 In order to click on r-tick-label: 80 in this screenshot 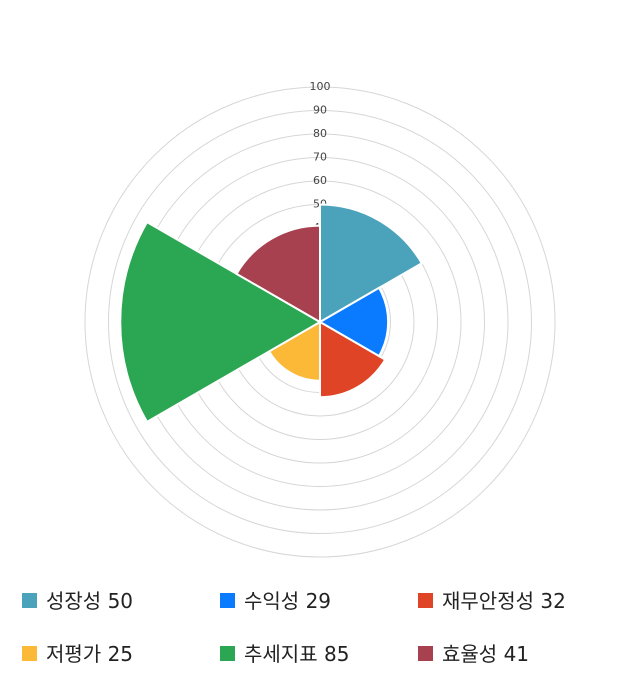, I will do `click(320, 133)`.